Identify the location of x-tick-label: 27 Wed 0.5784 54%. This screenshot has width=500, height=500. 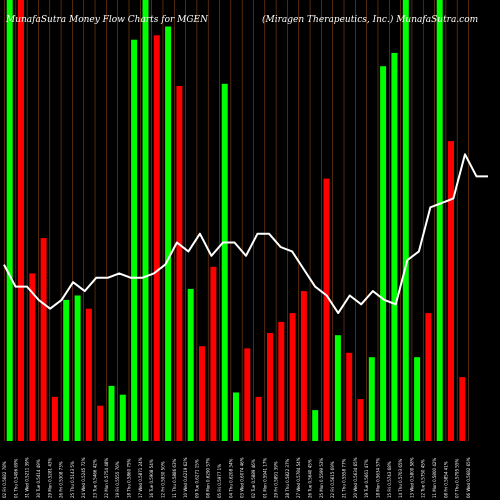
(298, 477).